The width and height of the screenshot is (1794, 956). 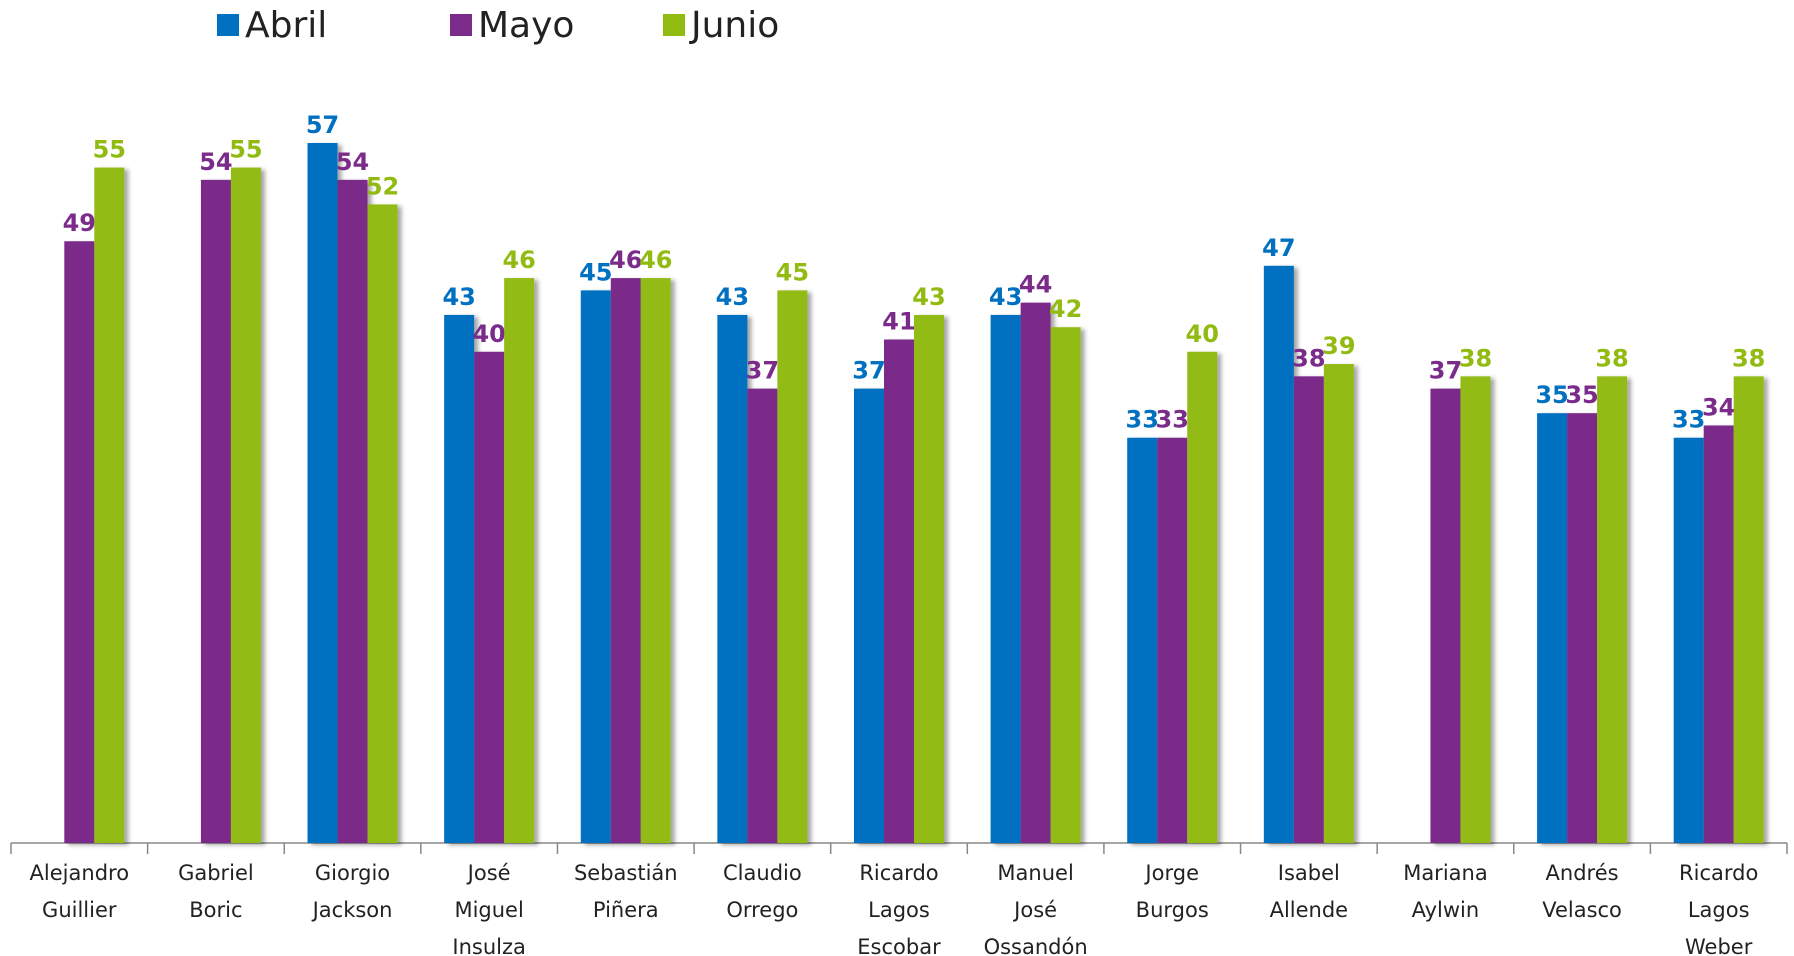 What do you see at coordinates (1035, 908) in the screenshot?
I see `x-tick-label: Manuel José Ossandón` at bounding box center [1035, 908].